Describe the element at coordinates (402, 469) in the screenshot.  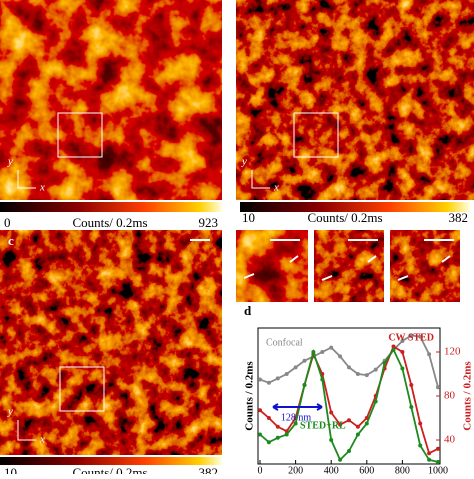
I see `x-tick-label: 800` at that location.